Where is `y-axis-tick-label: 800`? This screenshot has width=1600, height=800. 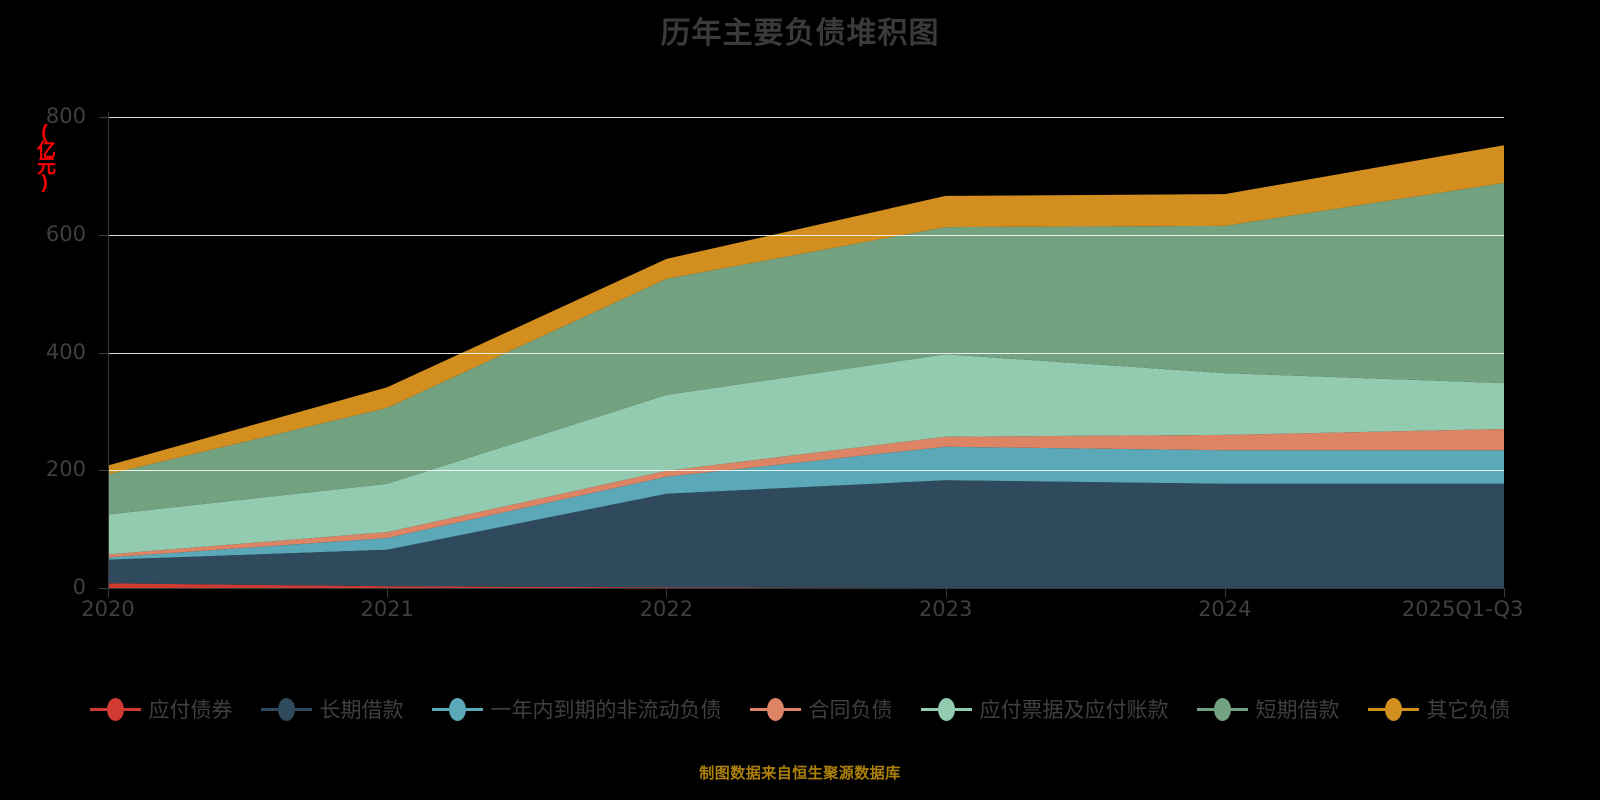
y-axis-tick-label: 800 is located at coordinates (65, 116).